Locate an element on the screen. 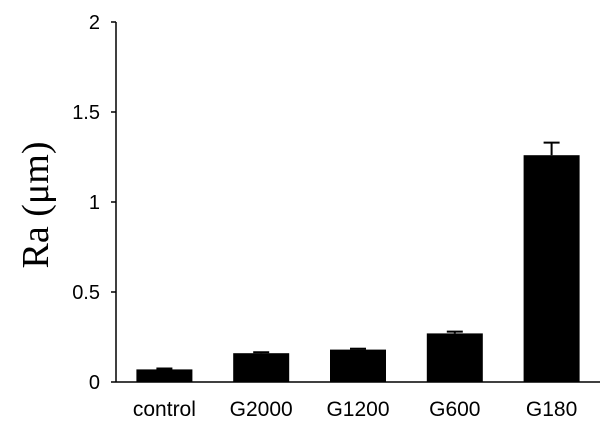  y-ticks-group: 0 0.5 1 1.5 2 is located at coordinates (94, 203).